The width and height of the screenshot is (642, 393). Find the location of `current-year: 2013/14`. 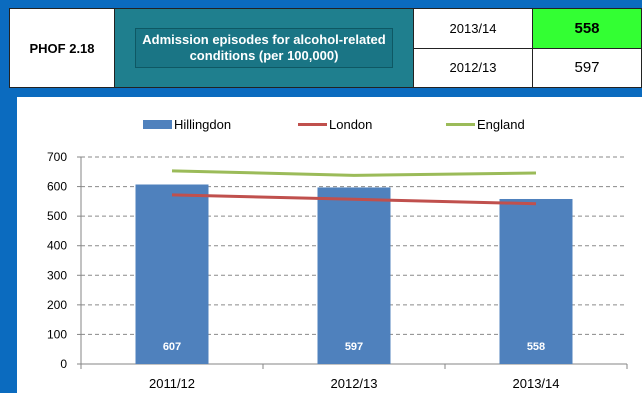

current-year: 2013/14 is located at coordinates (473, 29).